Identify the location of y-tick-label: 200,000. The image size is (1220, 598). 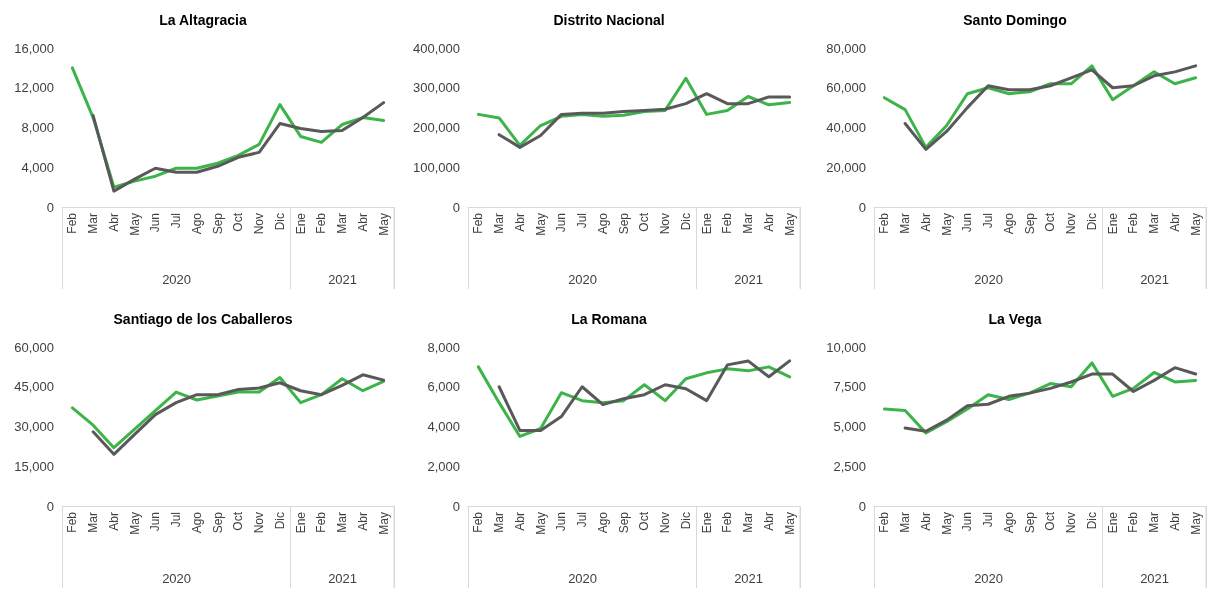
(436, 127).